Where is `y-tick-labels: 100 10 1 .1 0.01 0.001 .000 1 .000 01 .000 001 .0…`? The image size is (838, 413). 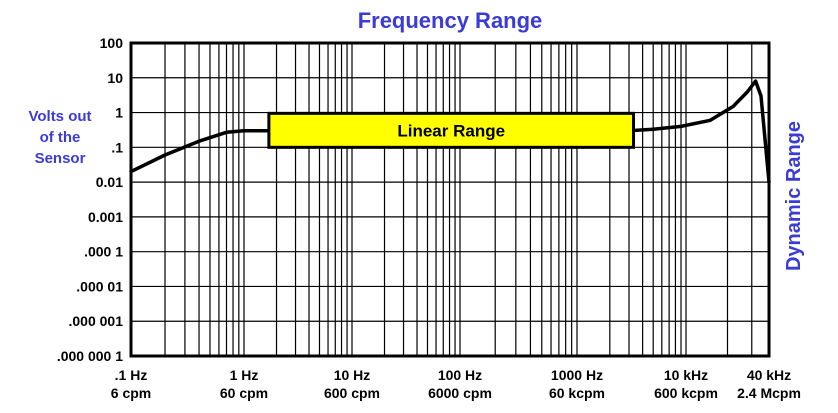 y-tick-labels: 100 10 1 .1 0.01 0.001 .000 1 .000 01 .000 001 .0… is located at coordinates (90, 199).